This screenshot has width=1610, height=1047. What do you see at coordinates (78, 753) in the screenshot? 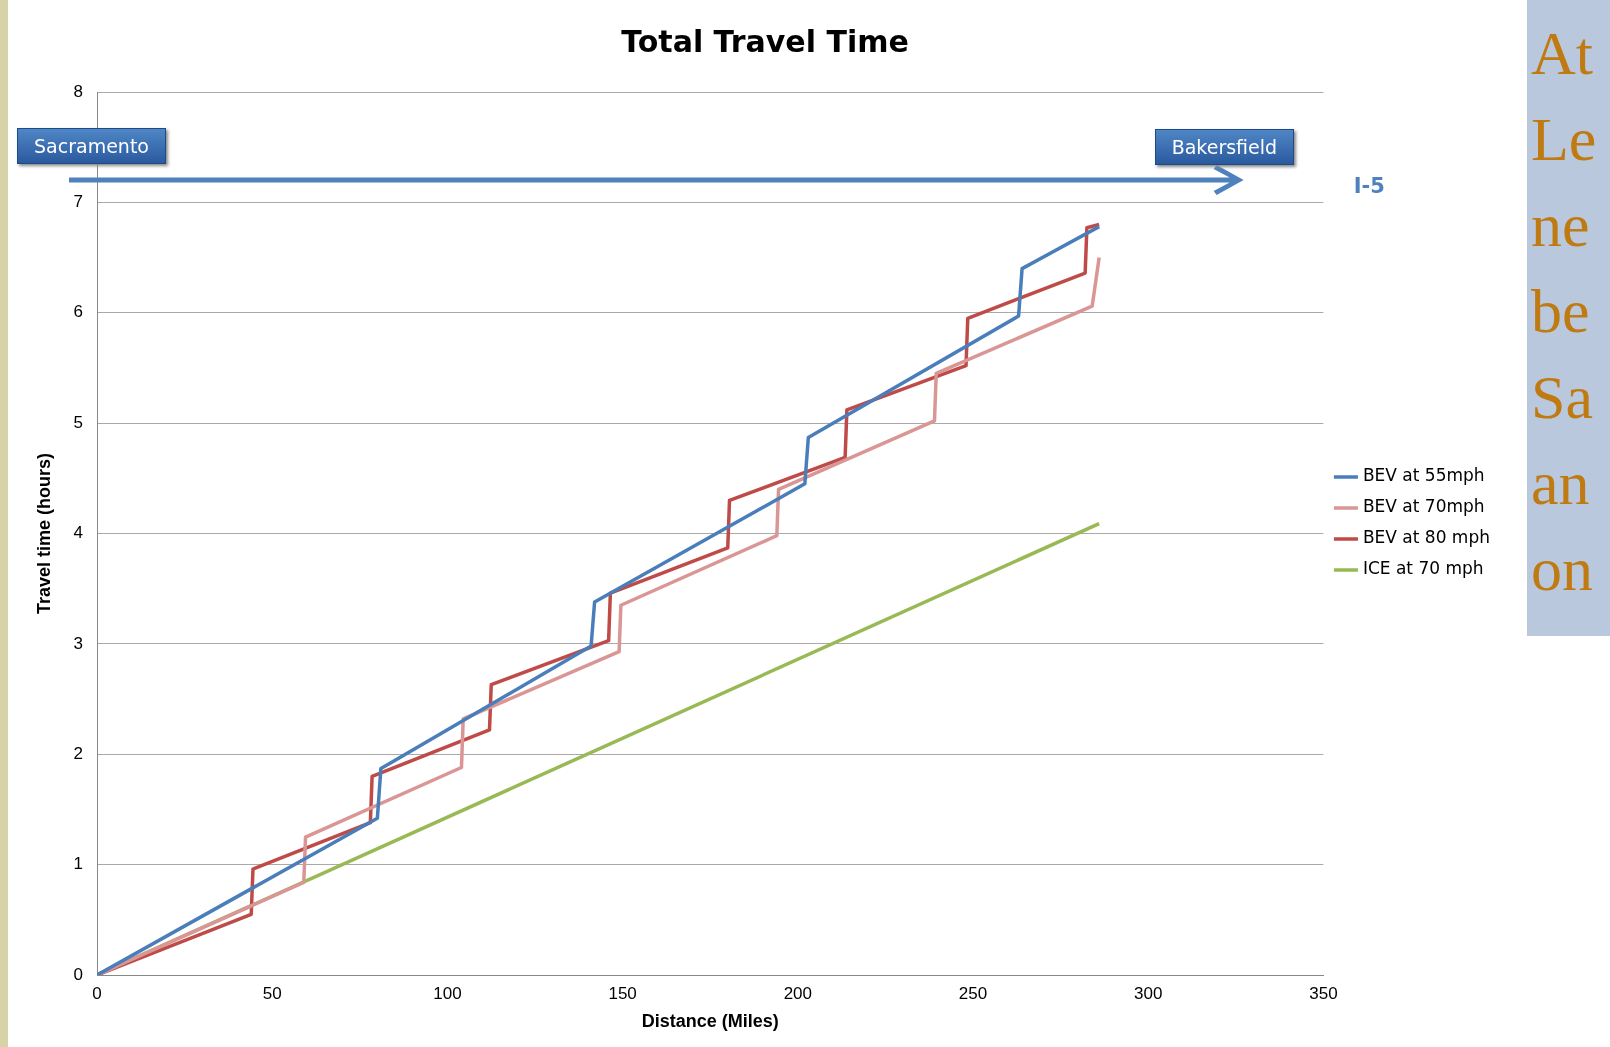
I see `y-tick-label: 2` at bounding box center [78, 753].